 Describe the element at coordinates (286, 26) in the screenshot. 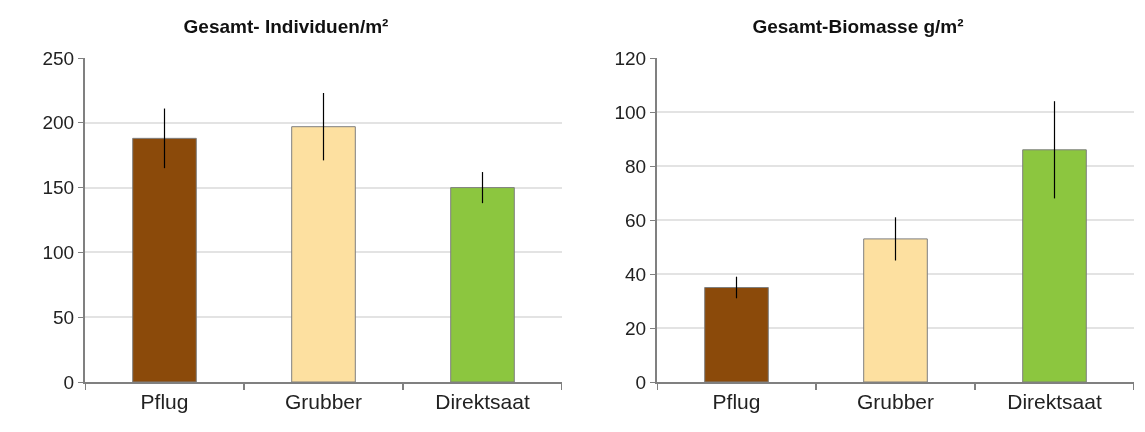

I see `chart-title: Gesamt- Individuen/m²` at that location.